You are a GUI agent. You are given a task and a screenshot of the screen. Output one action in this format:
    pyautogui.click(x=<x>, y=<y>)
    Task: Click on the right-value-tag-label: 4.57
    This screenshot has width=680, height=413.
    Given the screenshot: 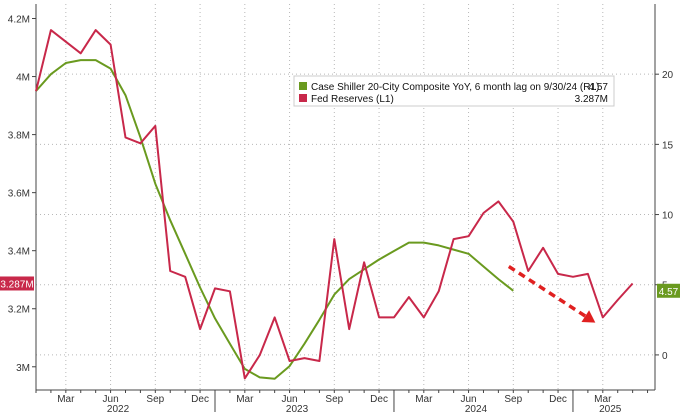 What is the action you would take?
    pyautogui.click(x=669, y=292)
    